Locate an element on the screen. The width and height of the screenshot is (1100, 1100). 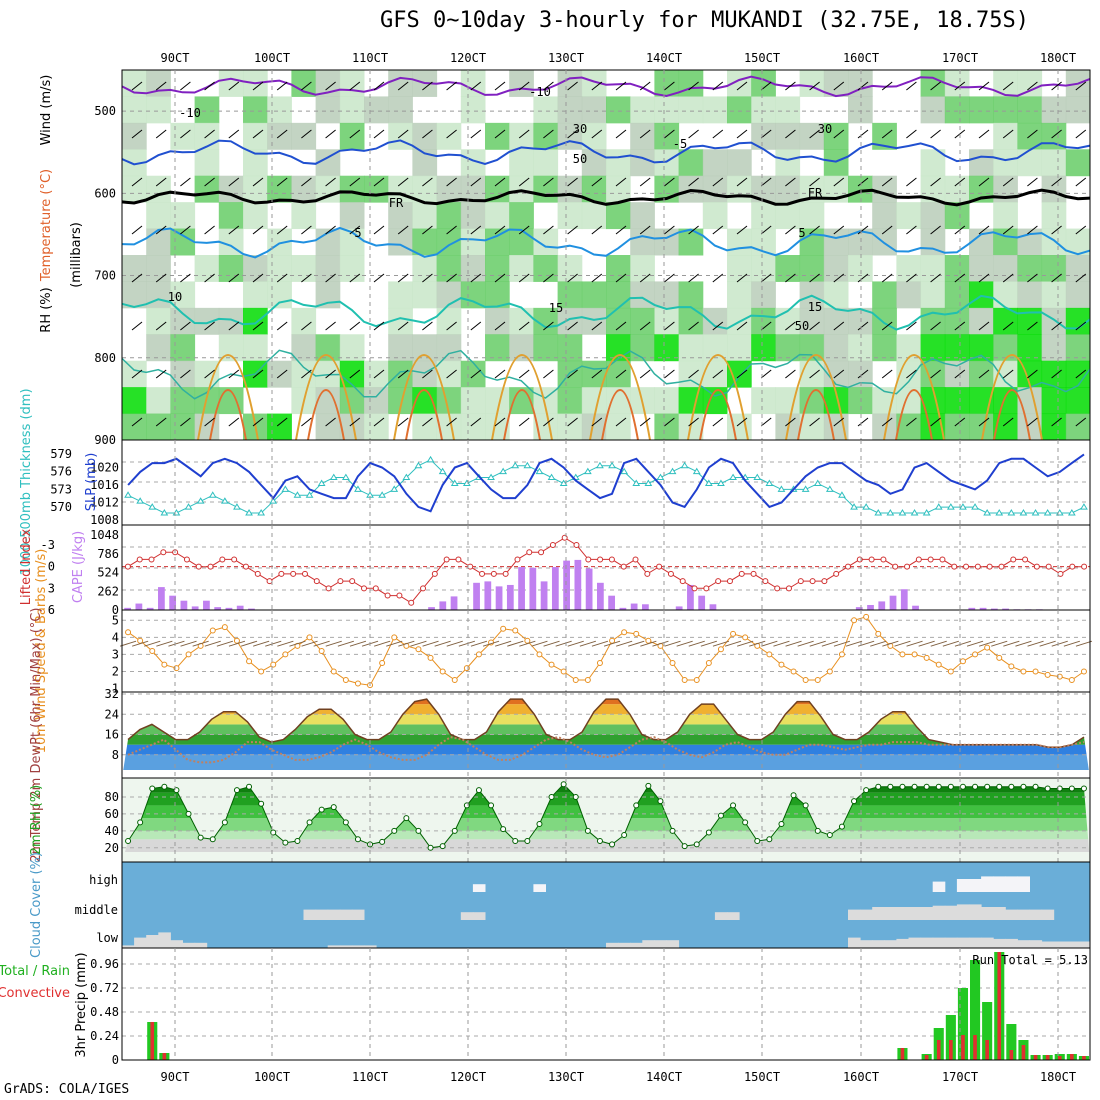
rh-band is located at coordinates (606, 845).